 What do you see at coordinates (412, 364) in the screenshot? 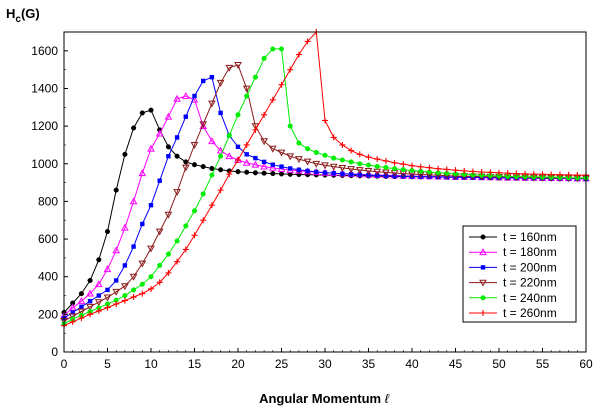
I see `x-tick-label: 40` at bounding box center [412, 364].